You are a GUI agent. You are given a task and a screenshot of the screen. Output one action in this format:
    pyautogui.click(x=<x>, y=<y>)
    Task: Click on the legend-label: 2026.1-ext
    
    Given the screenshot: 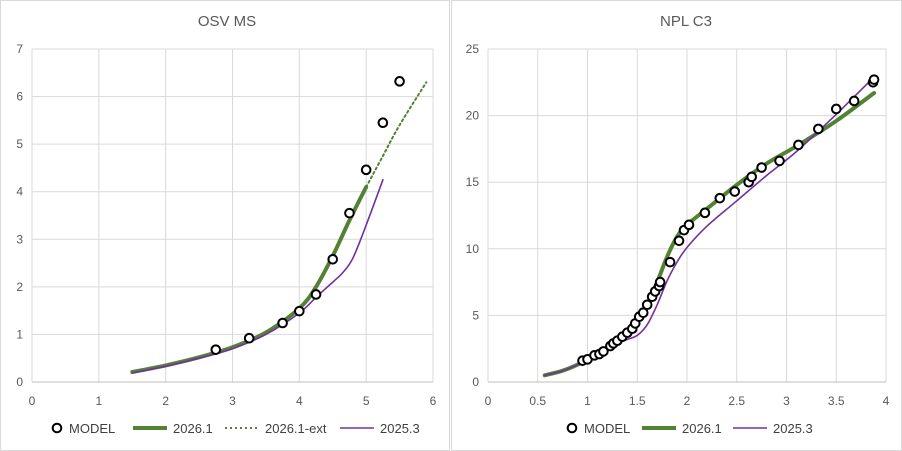 What is the action you would take?
    pyautogui.click(x=296, y=428)
    